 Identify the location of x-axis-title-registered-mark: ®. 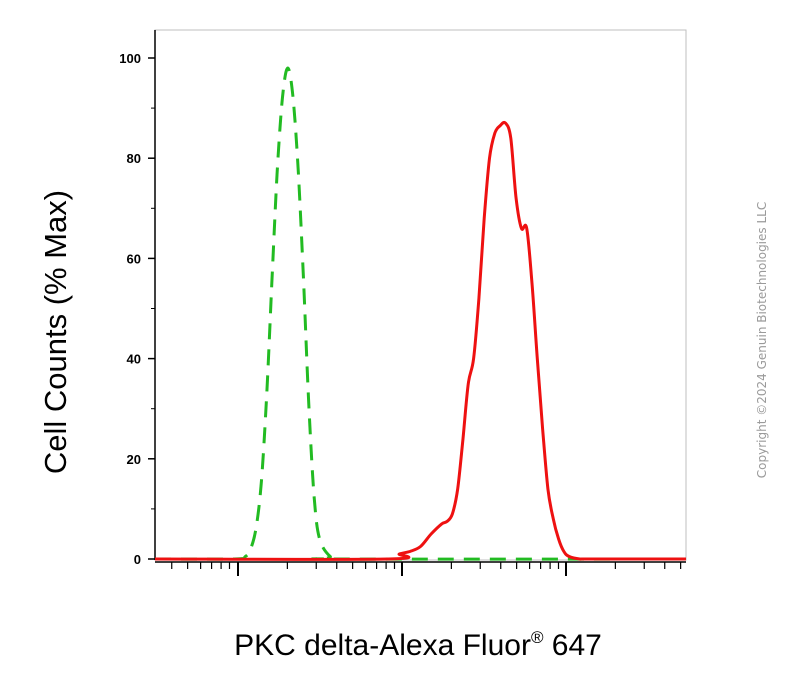
(537, 637).